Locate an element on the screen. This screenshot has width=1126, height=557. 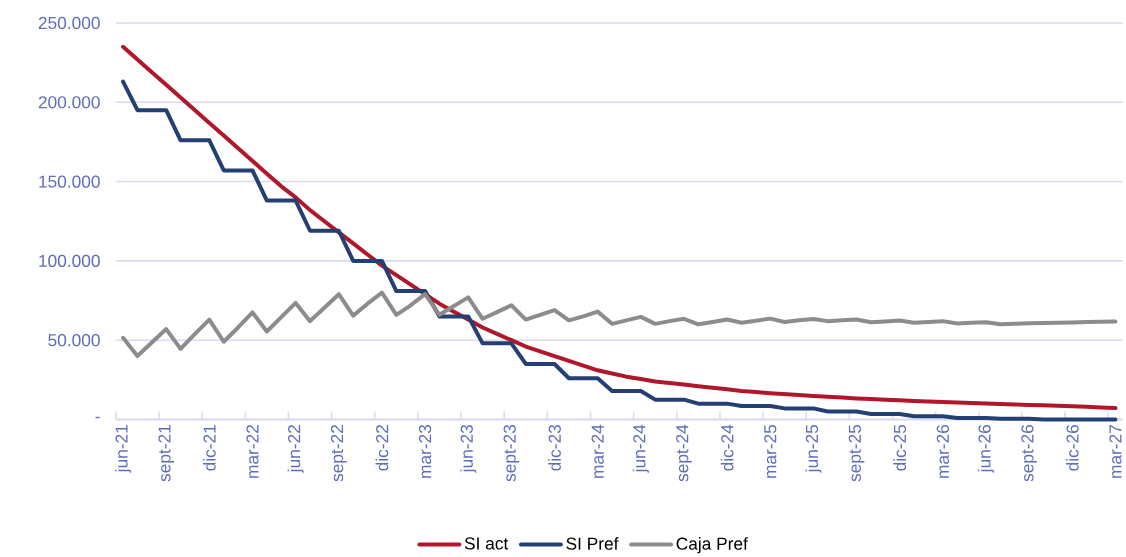
x-tick-label: sept-21 is located at coordinates (166, 453).